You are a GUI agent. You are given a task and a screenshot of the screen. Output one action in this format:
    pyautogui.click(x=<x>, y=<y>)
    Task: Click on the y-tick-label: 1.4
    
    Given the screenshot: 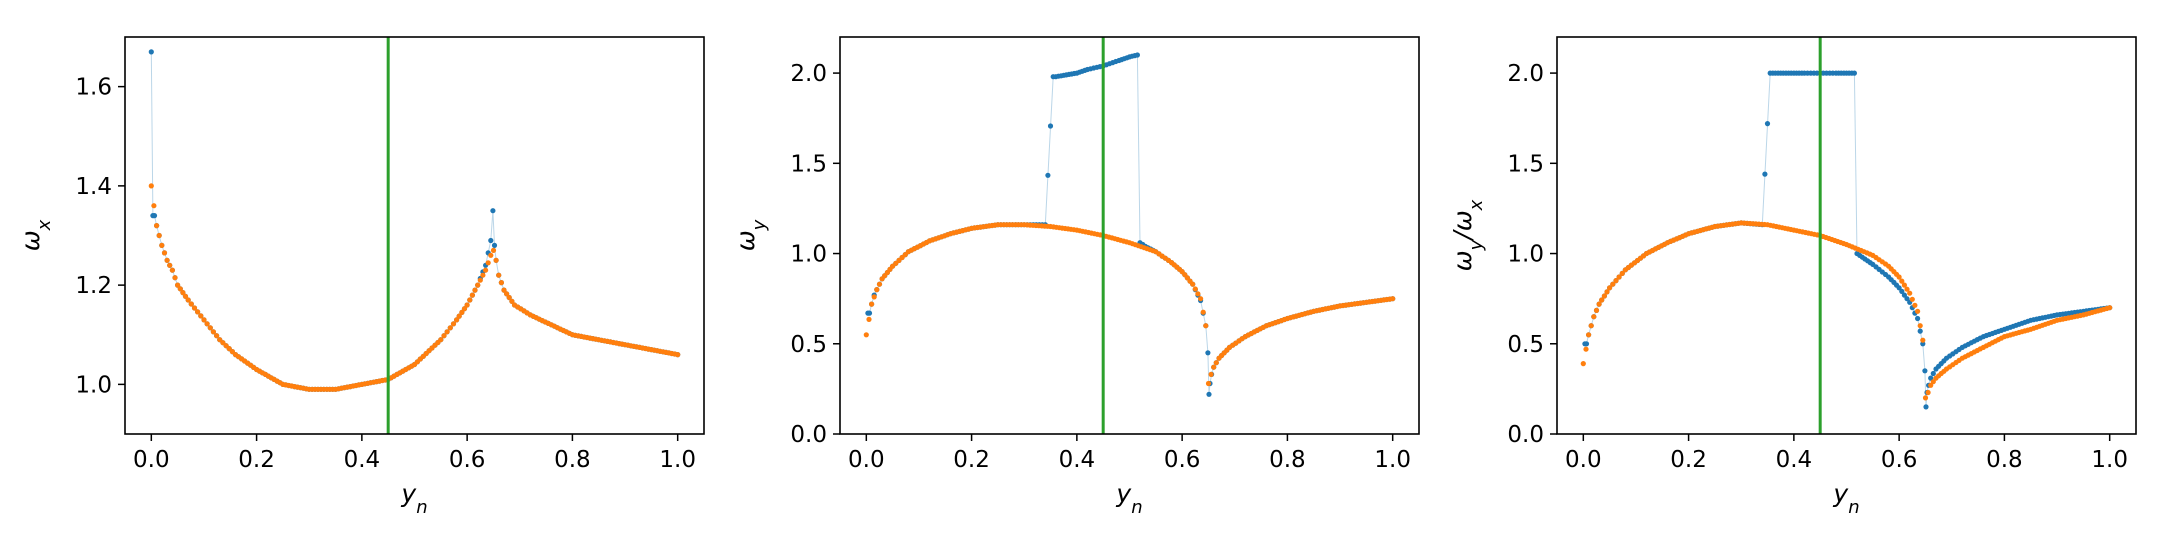 What is the action you would take?
    pyautogui.click(x=93, y=187)
    